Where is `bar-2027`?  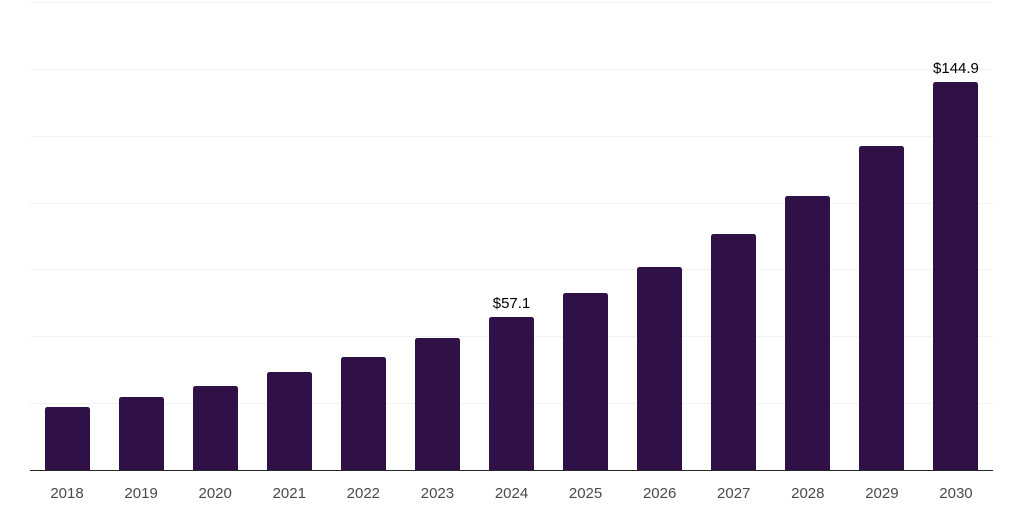
bar-2027 is located at coordinates (734, 352).